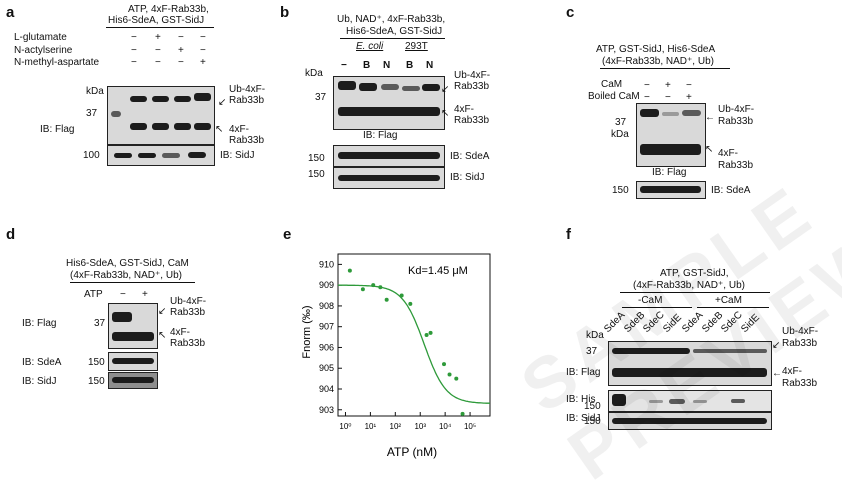 Image resolution: width=842 pixels, height=496 pixels. What do you see at coordinates (472, 75) in the screenshot?
I see `panel-b-band1: Ub-4xF-` at bounding box center [472, 75].